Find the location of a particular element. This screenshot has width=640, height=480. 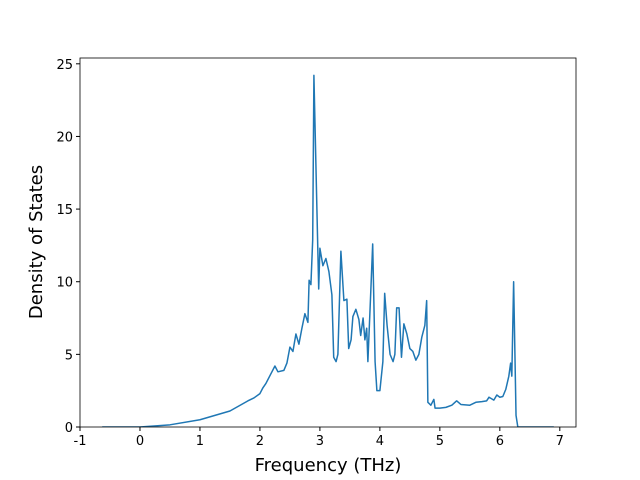

x-axis-label: Frequency (THz) is located at coordinates (328, 465).